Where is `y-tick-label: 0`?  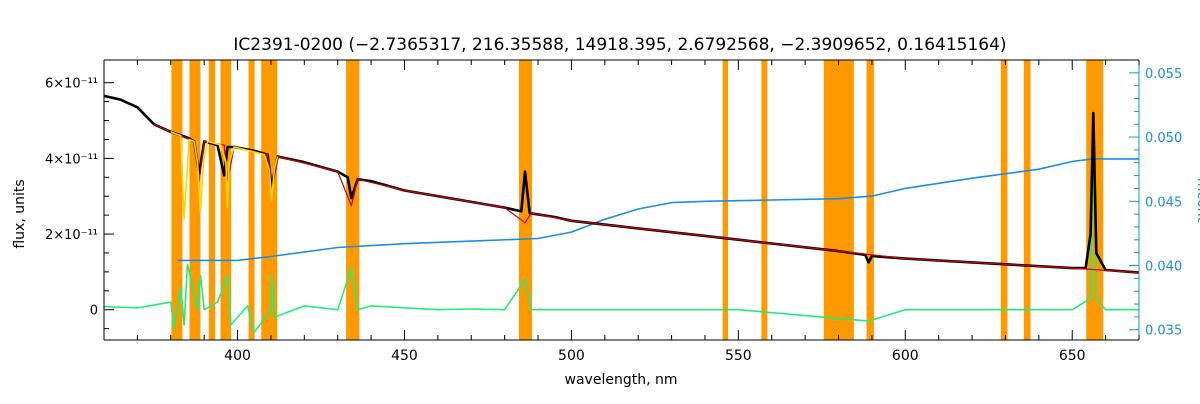 y-tick-label: 0 is located at coordinates (94, 311).